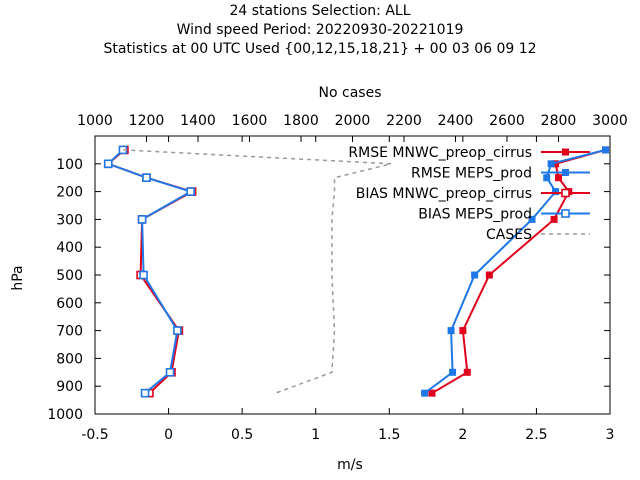  I want to click on x2-tick-label: 1600, so click(250, 121).